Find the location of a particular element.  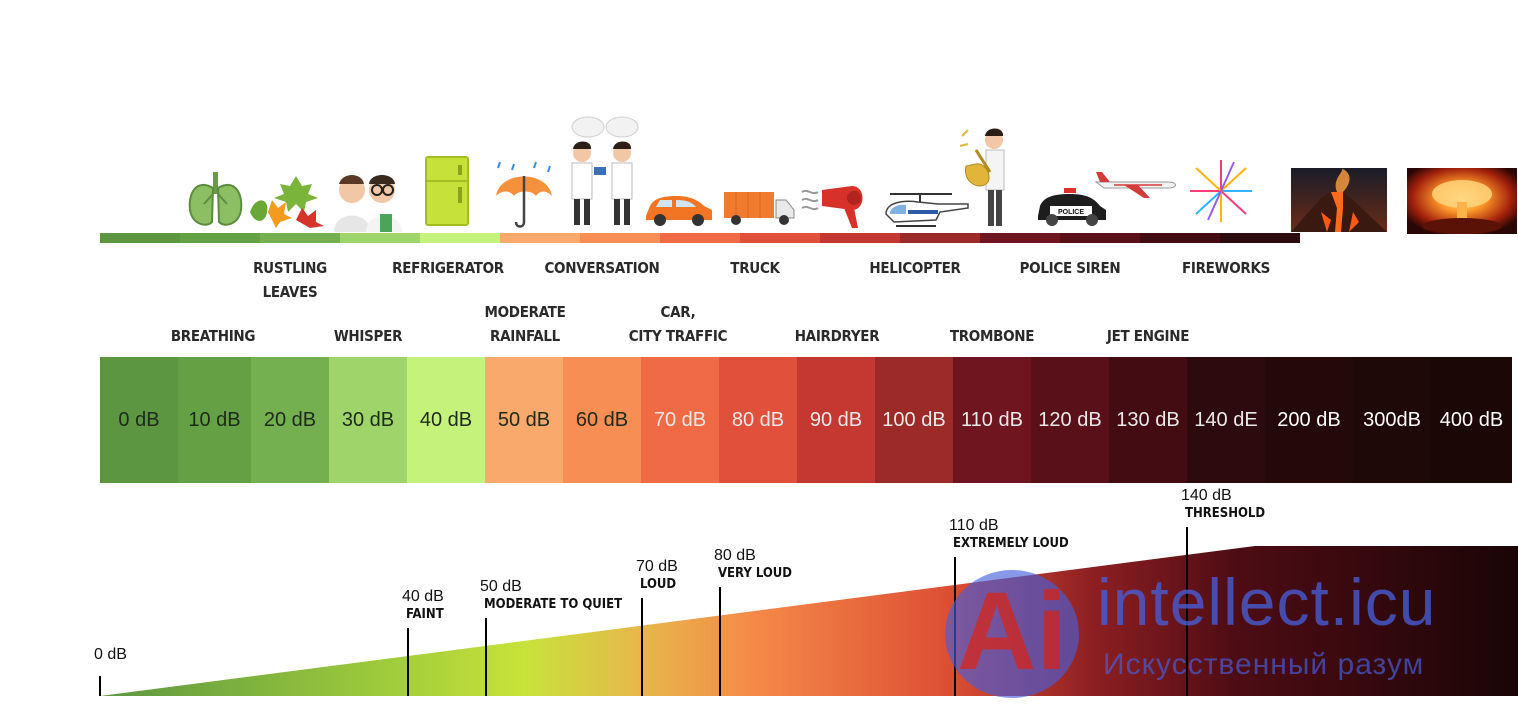

nuclear-explosion-icon is located at coordinates (1462, 201).